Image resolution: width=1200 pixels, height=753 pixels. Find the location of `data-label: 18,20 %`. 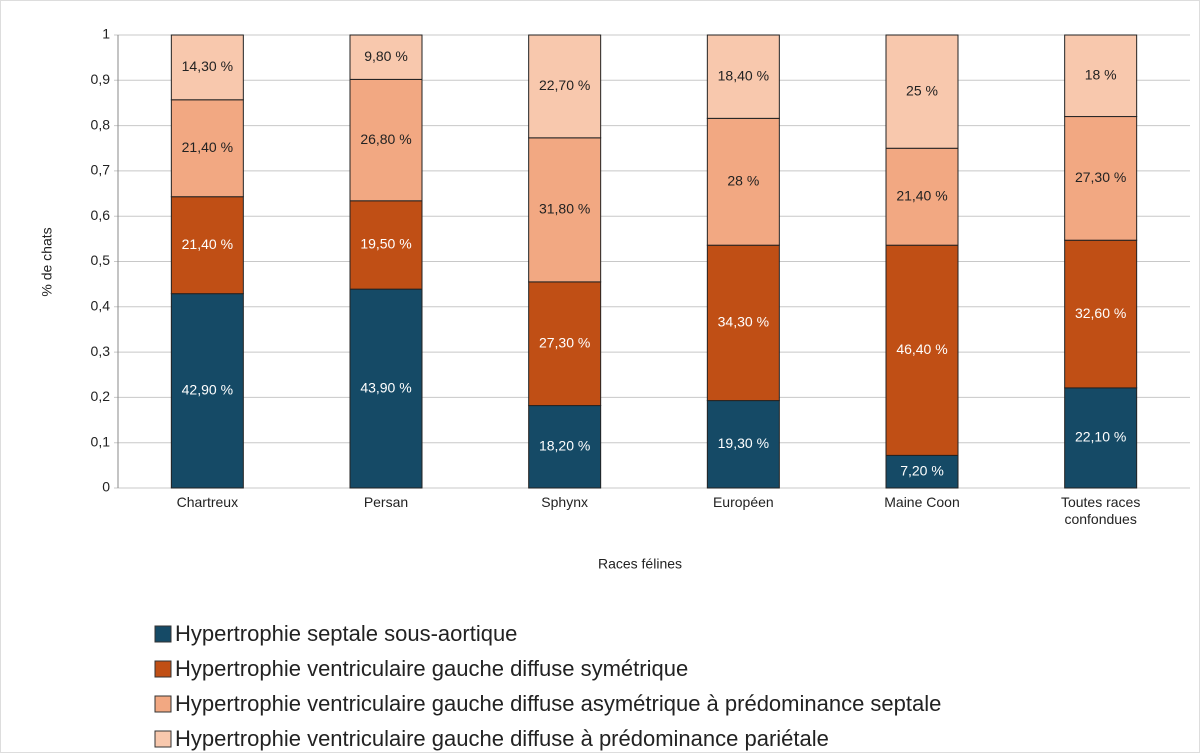

data-label: 18,20 % is located at coordinates (564, 445).